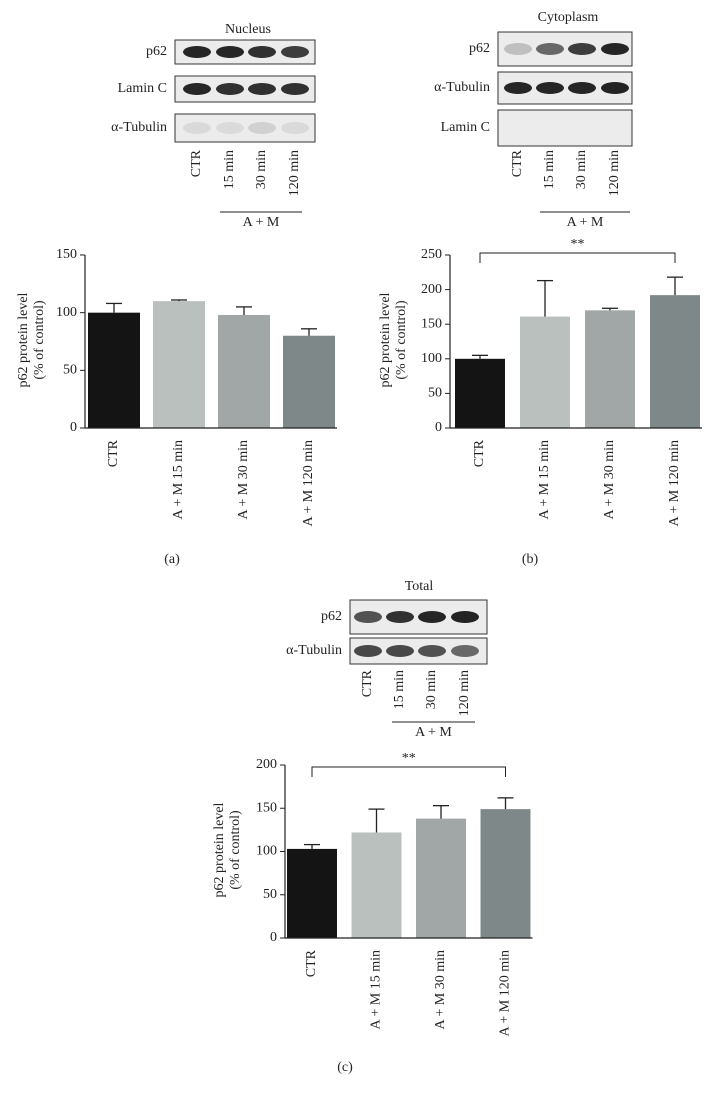 The height and width of the screenshot is (1102, 706). Describe the element at coordinates (245, 128) in the screenshot. I see `blot-box` at that location.